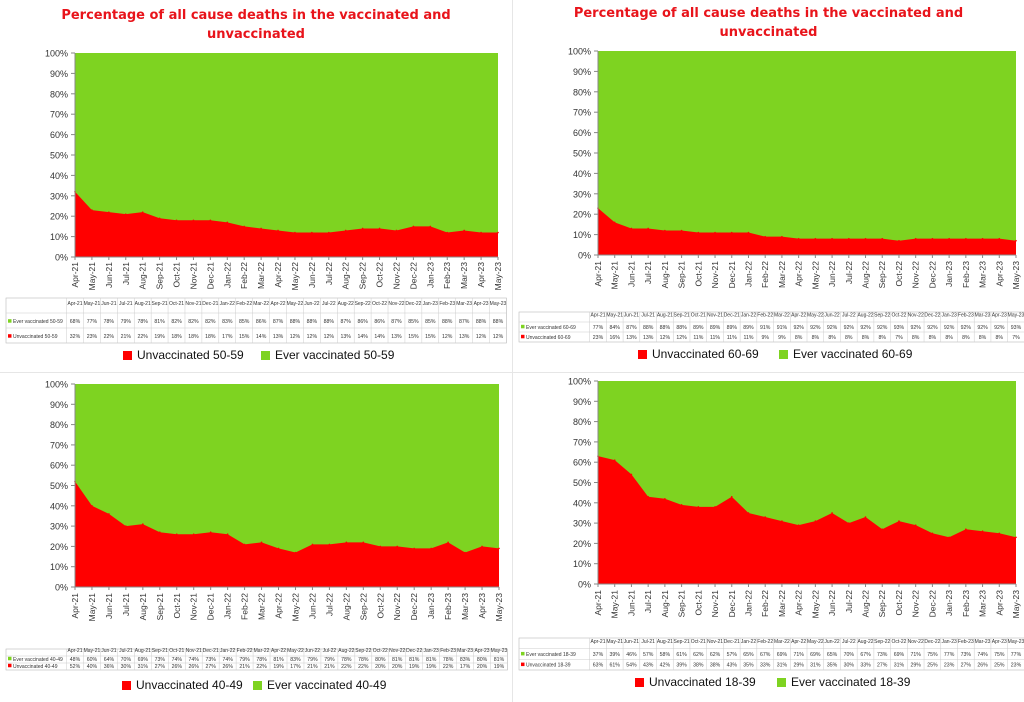 The height and width of the screenshot is (702, 1024). I want to click on data-table-value: 67%, so click(765, 655).